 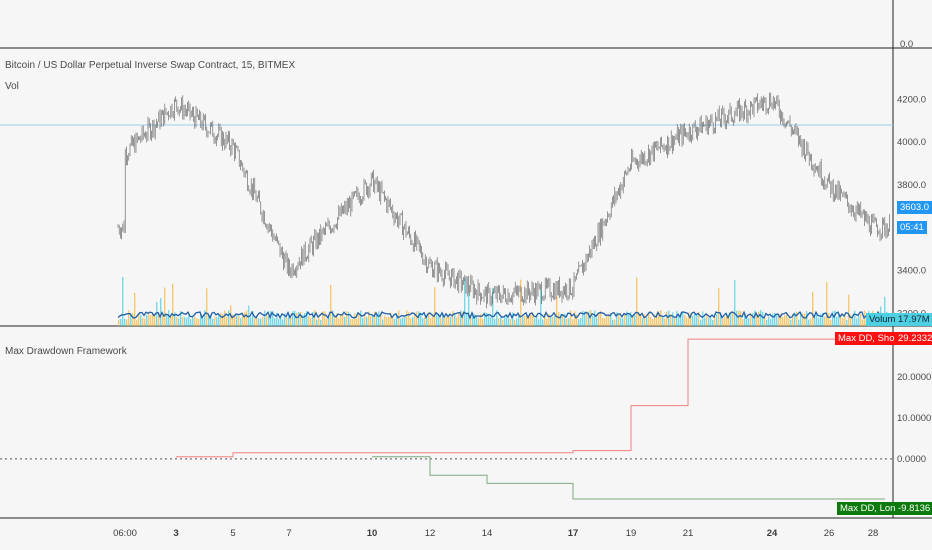 What do you see at coordinates (12, 86) in the screenshot?
I see `volume-legend-label: Vol` at bounding box center [12, 86].